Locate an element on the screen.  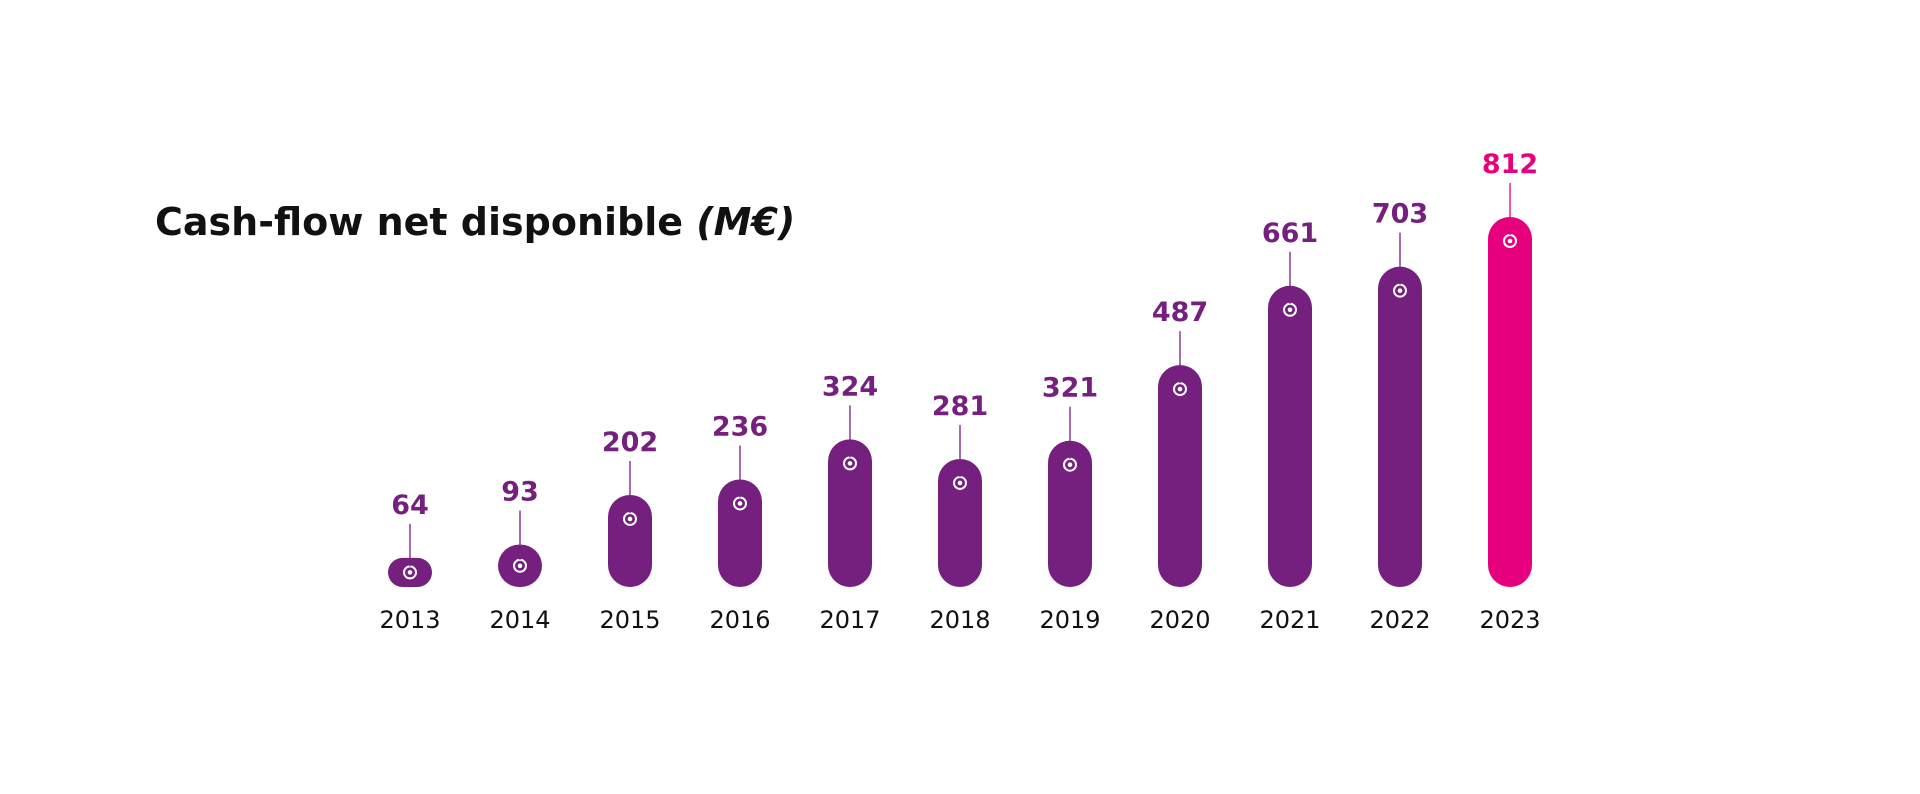
year-label-2019: 2019 is located at coordinates (1069, 620).